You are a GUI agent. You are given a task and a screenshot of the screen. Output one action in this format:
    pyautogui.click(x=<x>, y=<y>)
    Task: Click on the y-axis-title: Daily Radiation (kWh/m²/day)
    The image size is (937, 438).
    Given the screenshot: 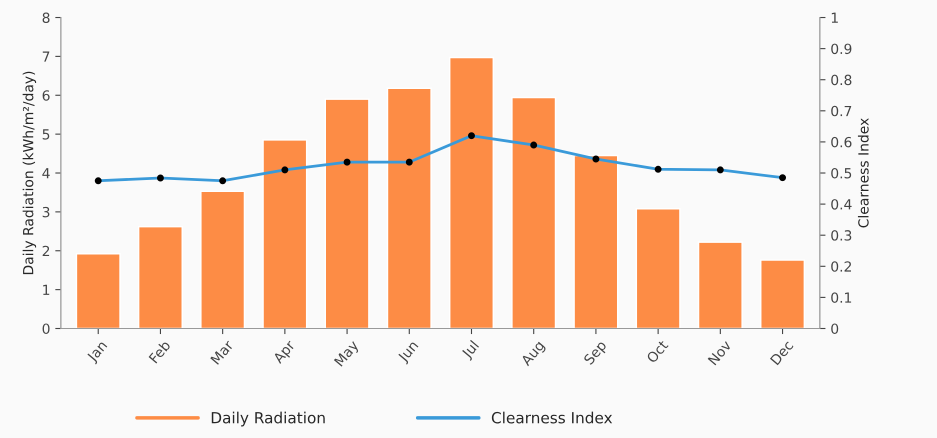 What is the action you would take?
    pyautogui.click(x=29, y=173)
    